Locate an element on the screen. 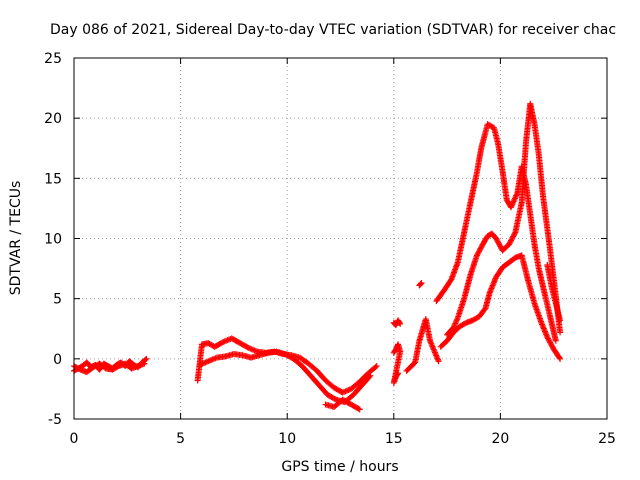  x-tick-label: 20 is located at coordinates (500, 439).